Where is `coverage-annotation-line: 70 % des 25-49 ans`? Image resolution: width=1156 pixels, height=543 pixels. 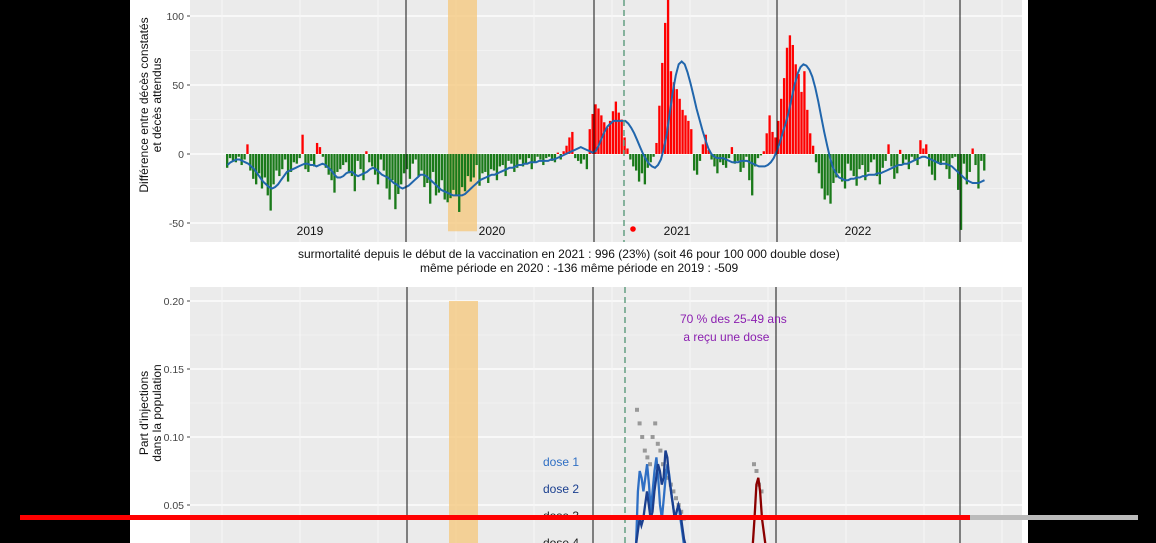
coverage-annotation-line: 70 % des 25-49 ans is located at coordinates (733, 319).